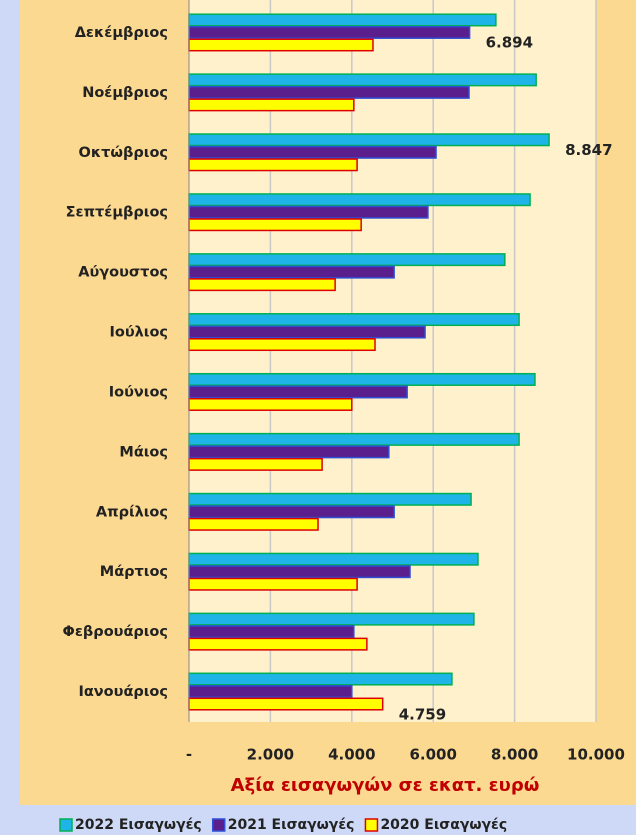 The width and height of the screenshot is (636, 835). What do you see at coordinates (138, 825) in the screenshot?
I see `legend-label: 2022 Εισαγωγές` at bounding box center [138, 825].